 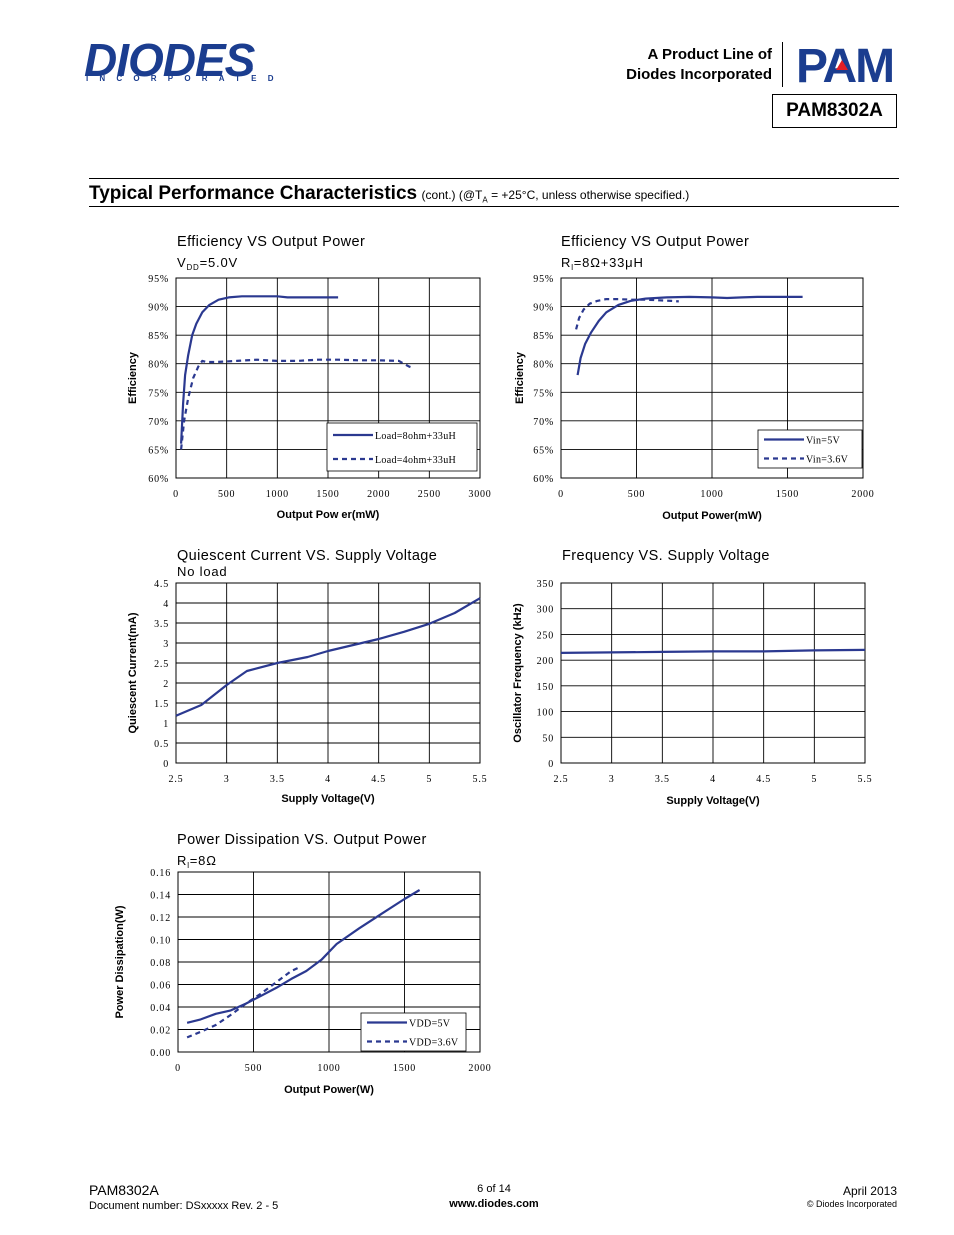 I want to click on header-divider, so click(x=782, y=64).